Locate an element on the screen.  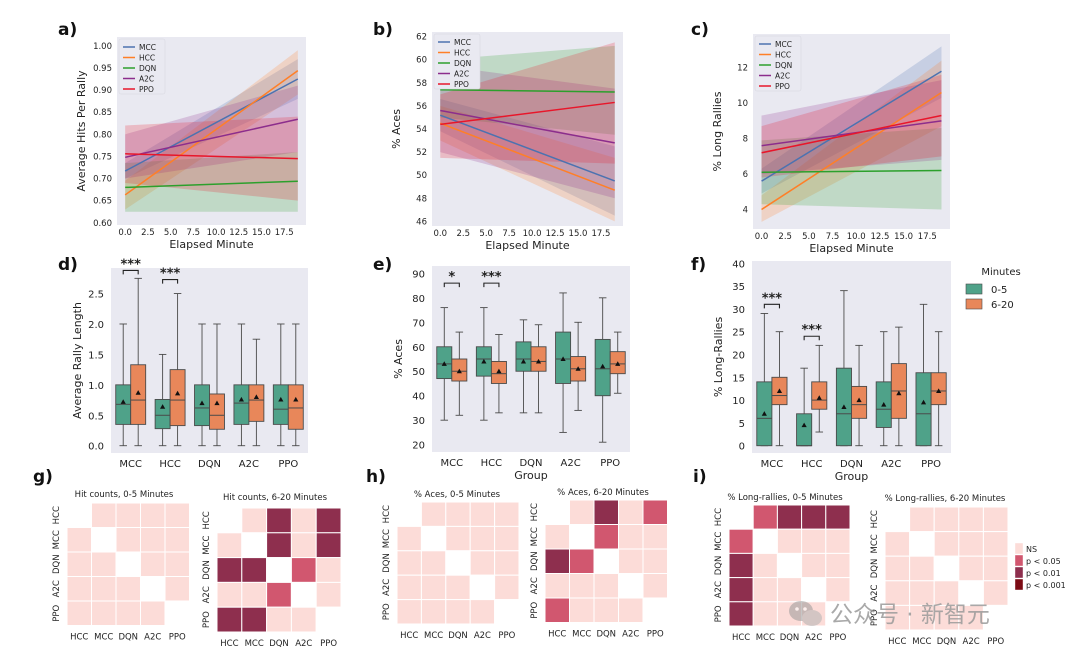
y-tick-label: 15 is located at coordinates (738, 378).